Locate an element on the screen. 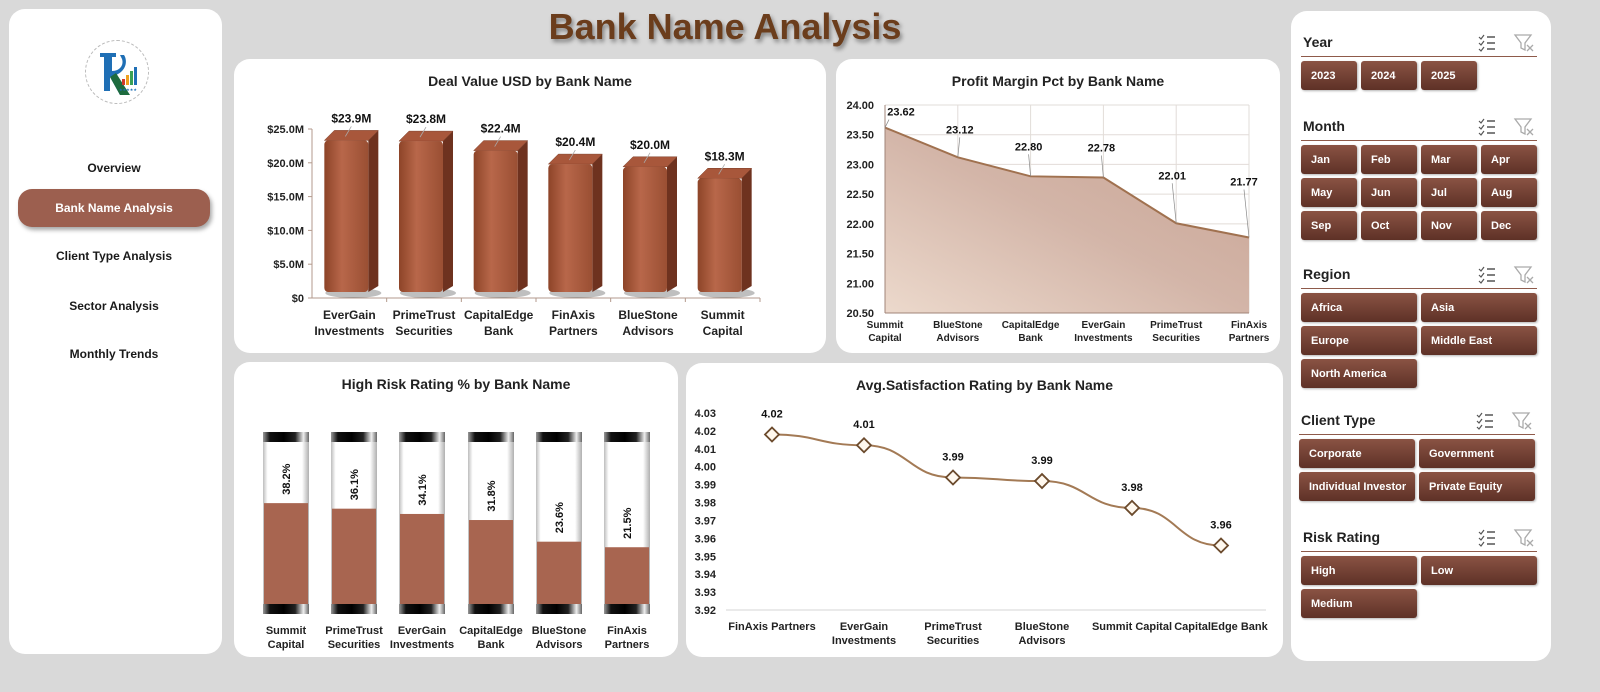 The image size is (1600, 692). slicer-option-dec: Dec is located at coordinates (1509, 225).